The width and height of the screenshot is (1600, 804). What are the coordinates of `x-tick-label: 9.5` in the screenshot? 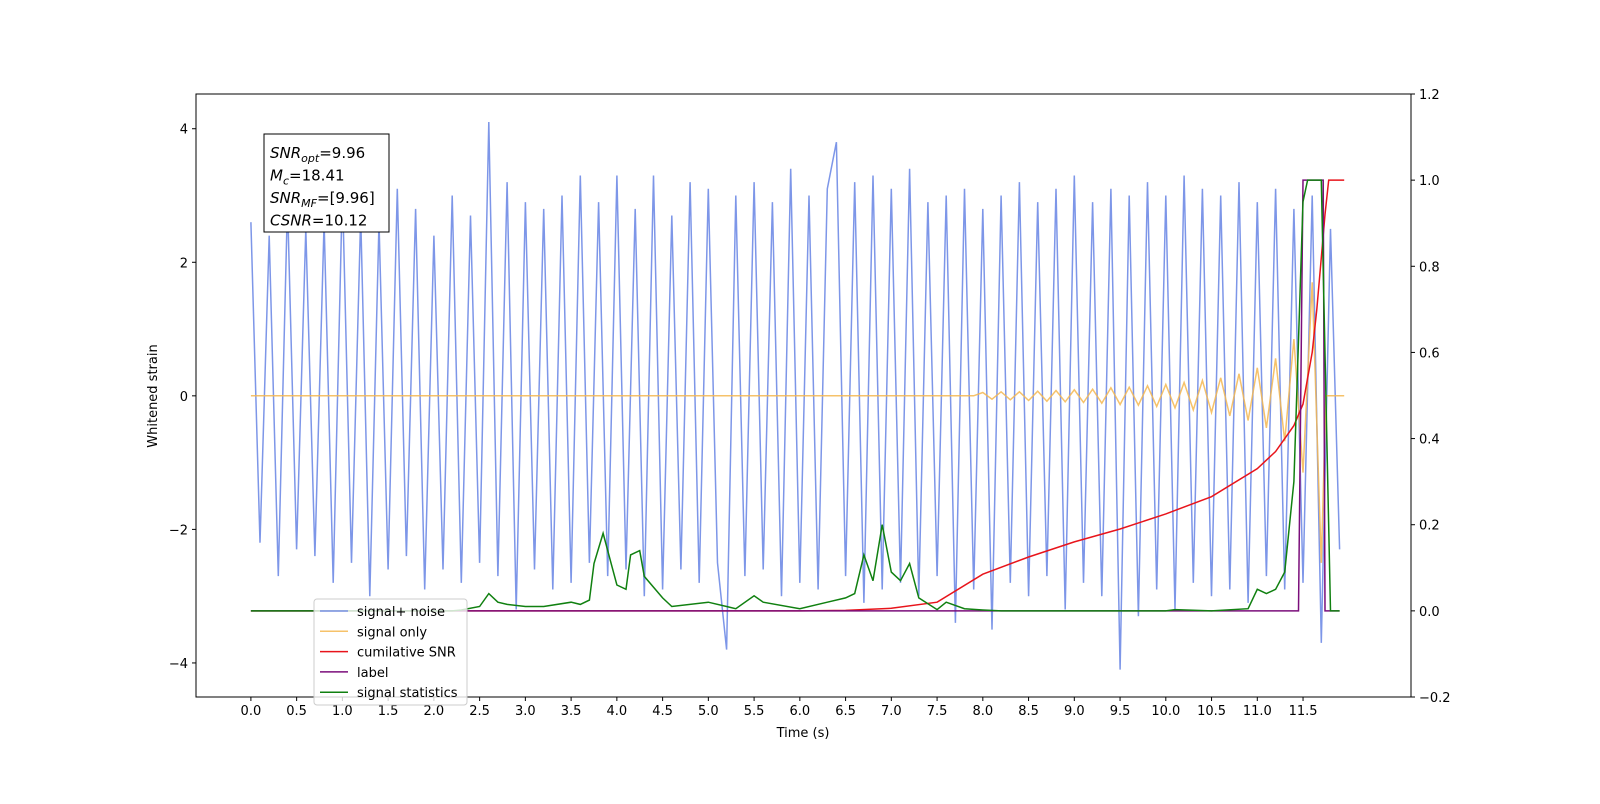 It's located at (1120, 711).